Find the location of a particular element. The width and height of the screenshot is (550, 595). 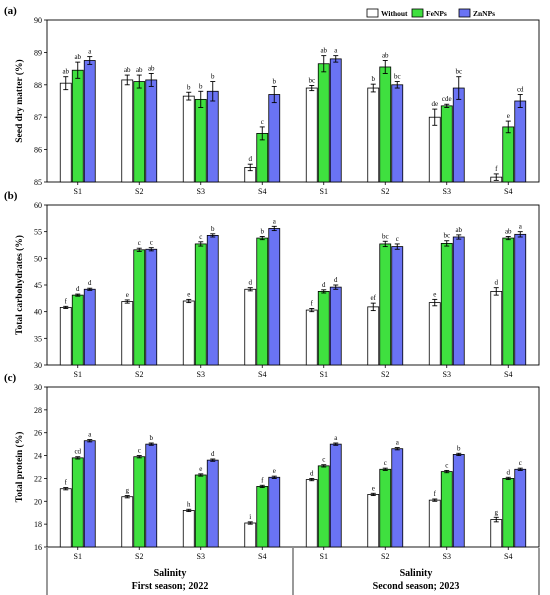

y-tick-label: 35 is located at coordinates (38, 338).